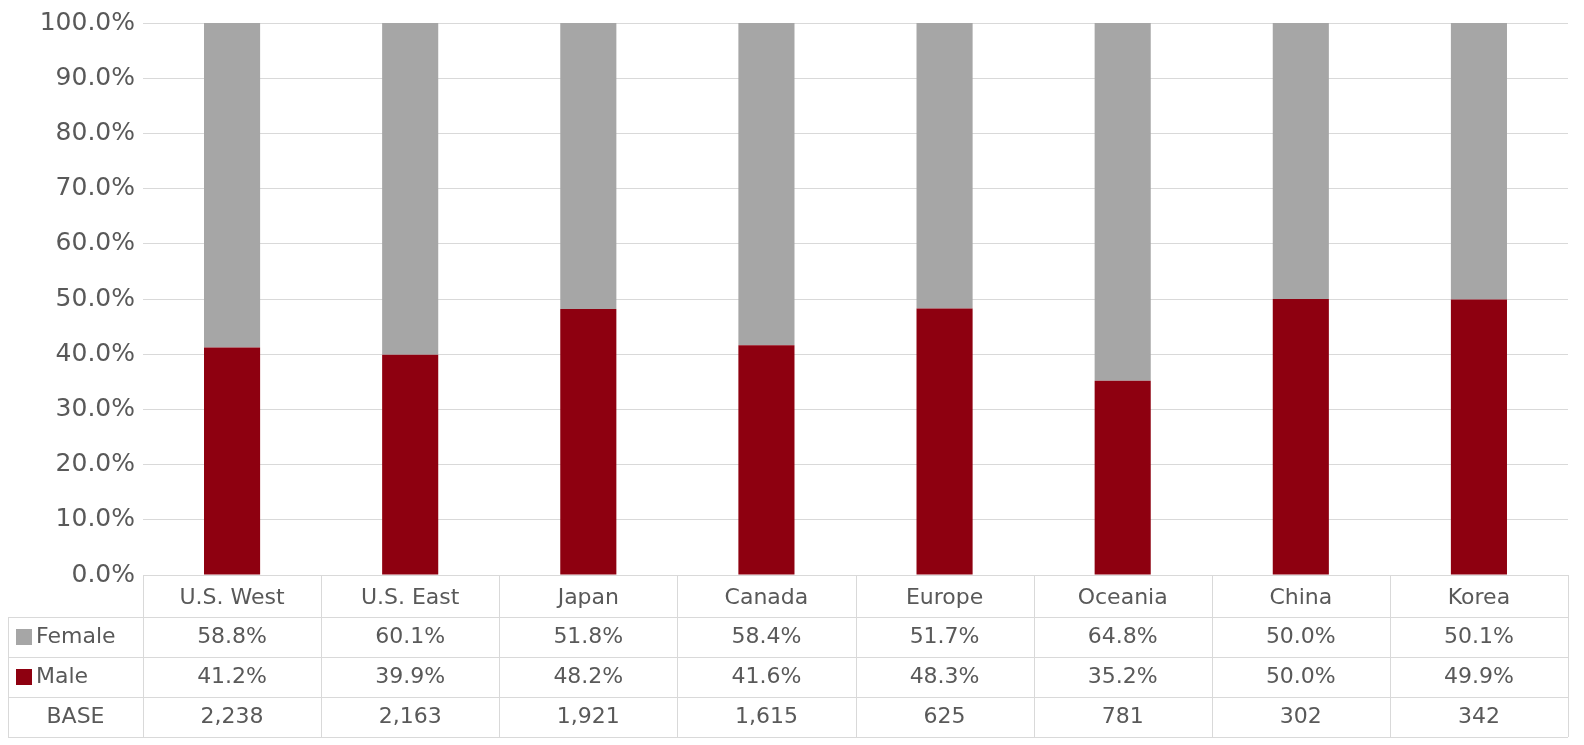 The height and width of the screenshot is (745, 1584). What do you see at coordinates (232, 715) in the screenshot?
I see `text: 2,238` at bounding box center [232, 715].